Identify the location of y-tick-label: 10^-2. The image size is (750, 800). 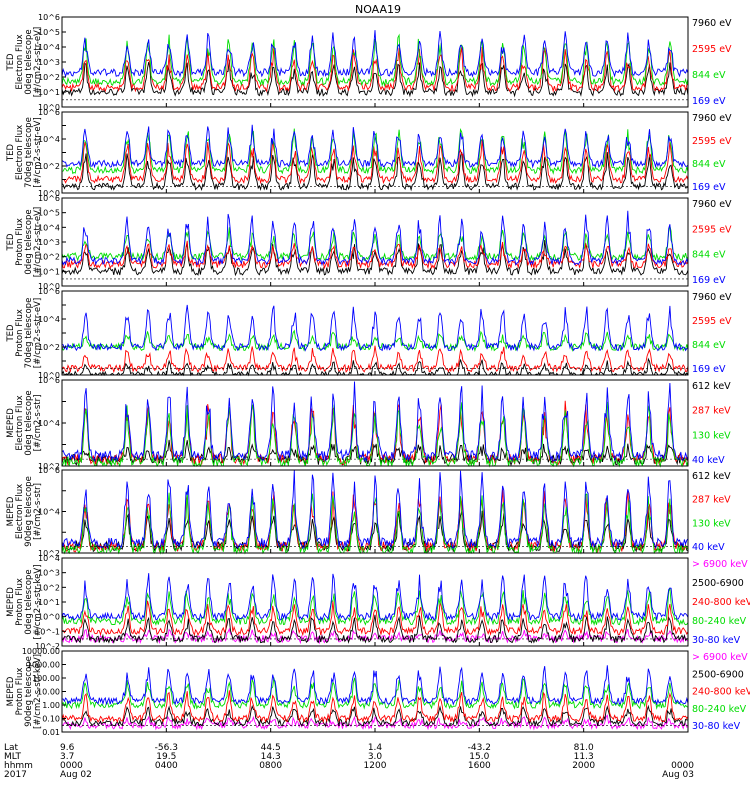
(47, 646).